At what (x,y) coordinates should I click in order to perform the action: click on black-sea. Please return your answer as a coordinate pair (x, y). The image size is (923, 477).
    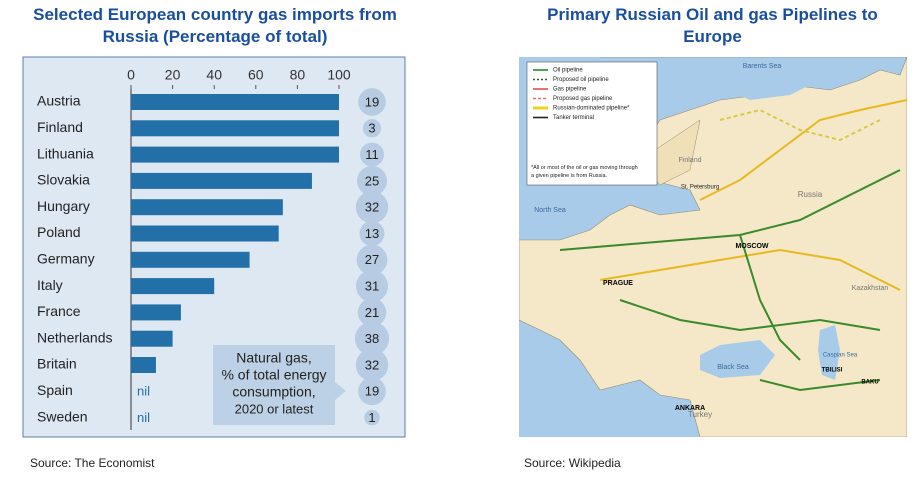
    Looking at the image, I should click on (737, 359).